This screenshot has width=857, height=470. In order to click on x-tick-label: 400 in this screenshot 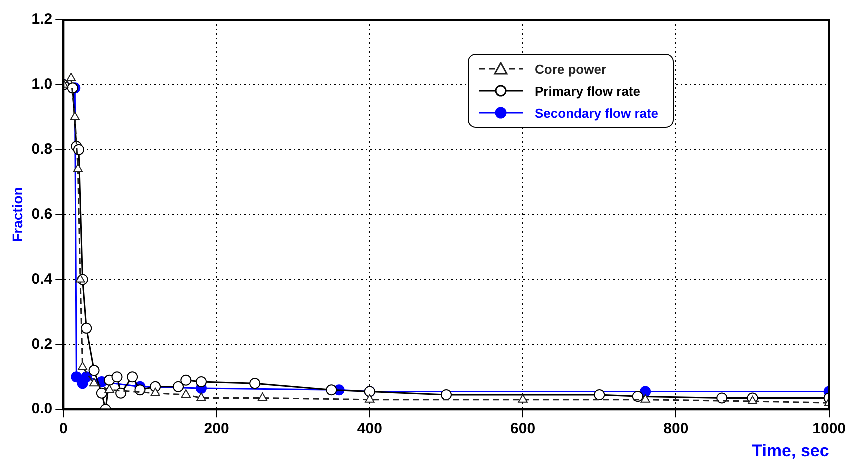, I will do `click(369, 429)`.